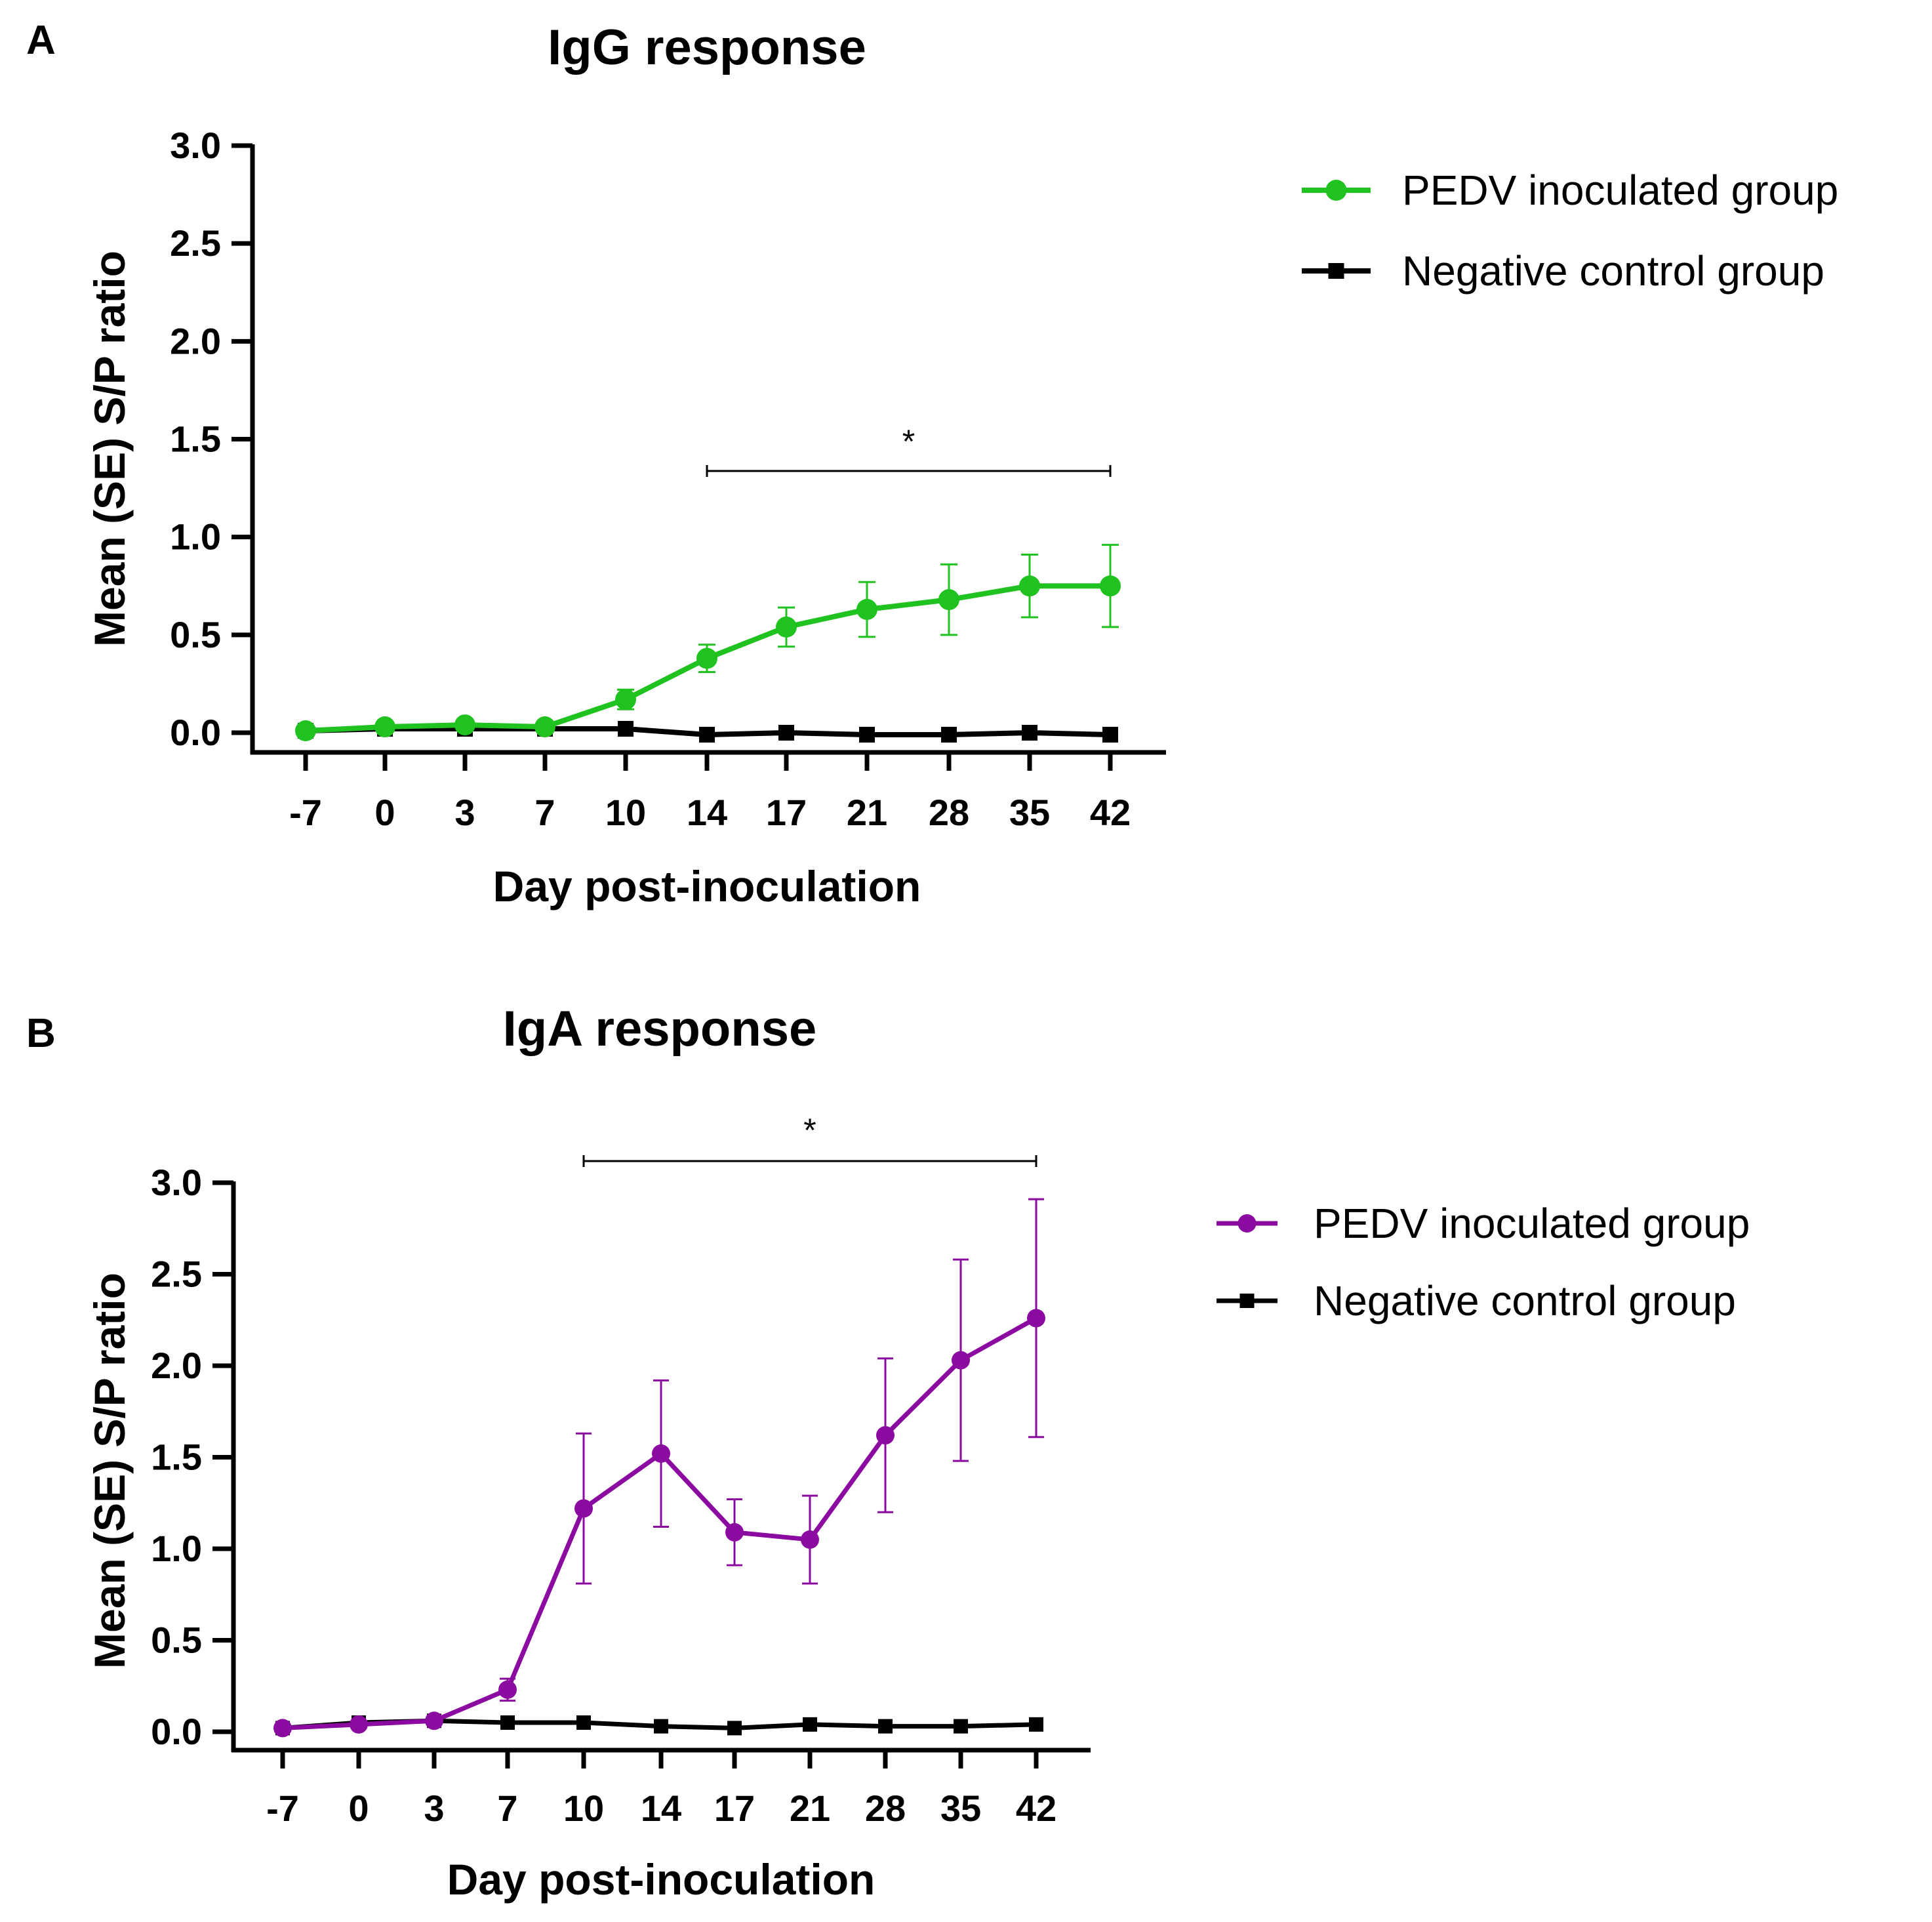 The width and height of the screenshot is (1932, 1922). I want to click on chart-title: IgA response, so click(660, 1029).